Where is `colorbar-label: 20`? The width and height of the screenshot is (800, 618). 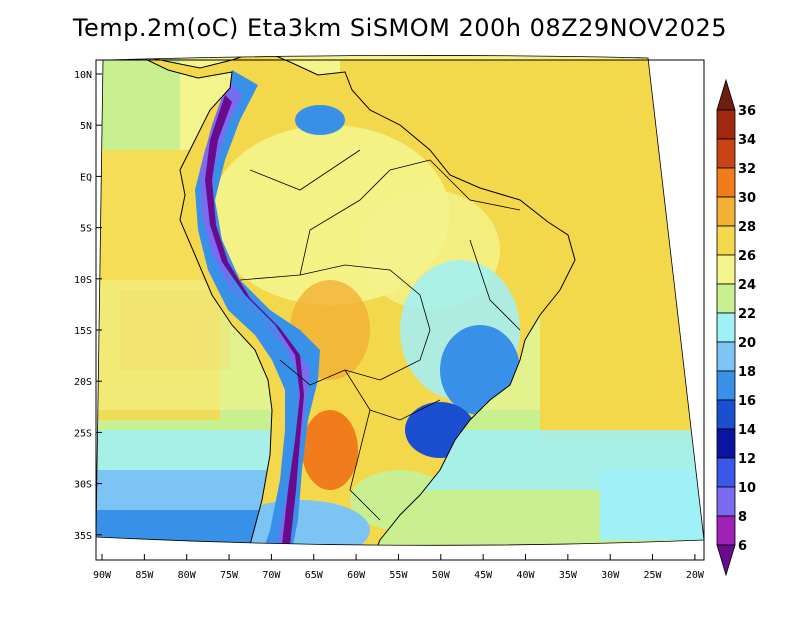 colorbar-label: 20 is located at coordinates (747, 343).